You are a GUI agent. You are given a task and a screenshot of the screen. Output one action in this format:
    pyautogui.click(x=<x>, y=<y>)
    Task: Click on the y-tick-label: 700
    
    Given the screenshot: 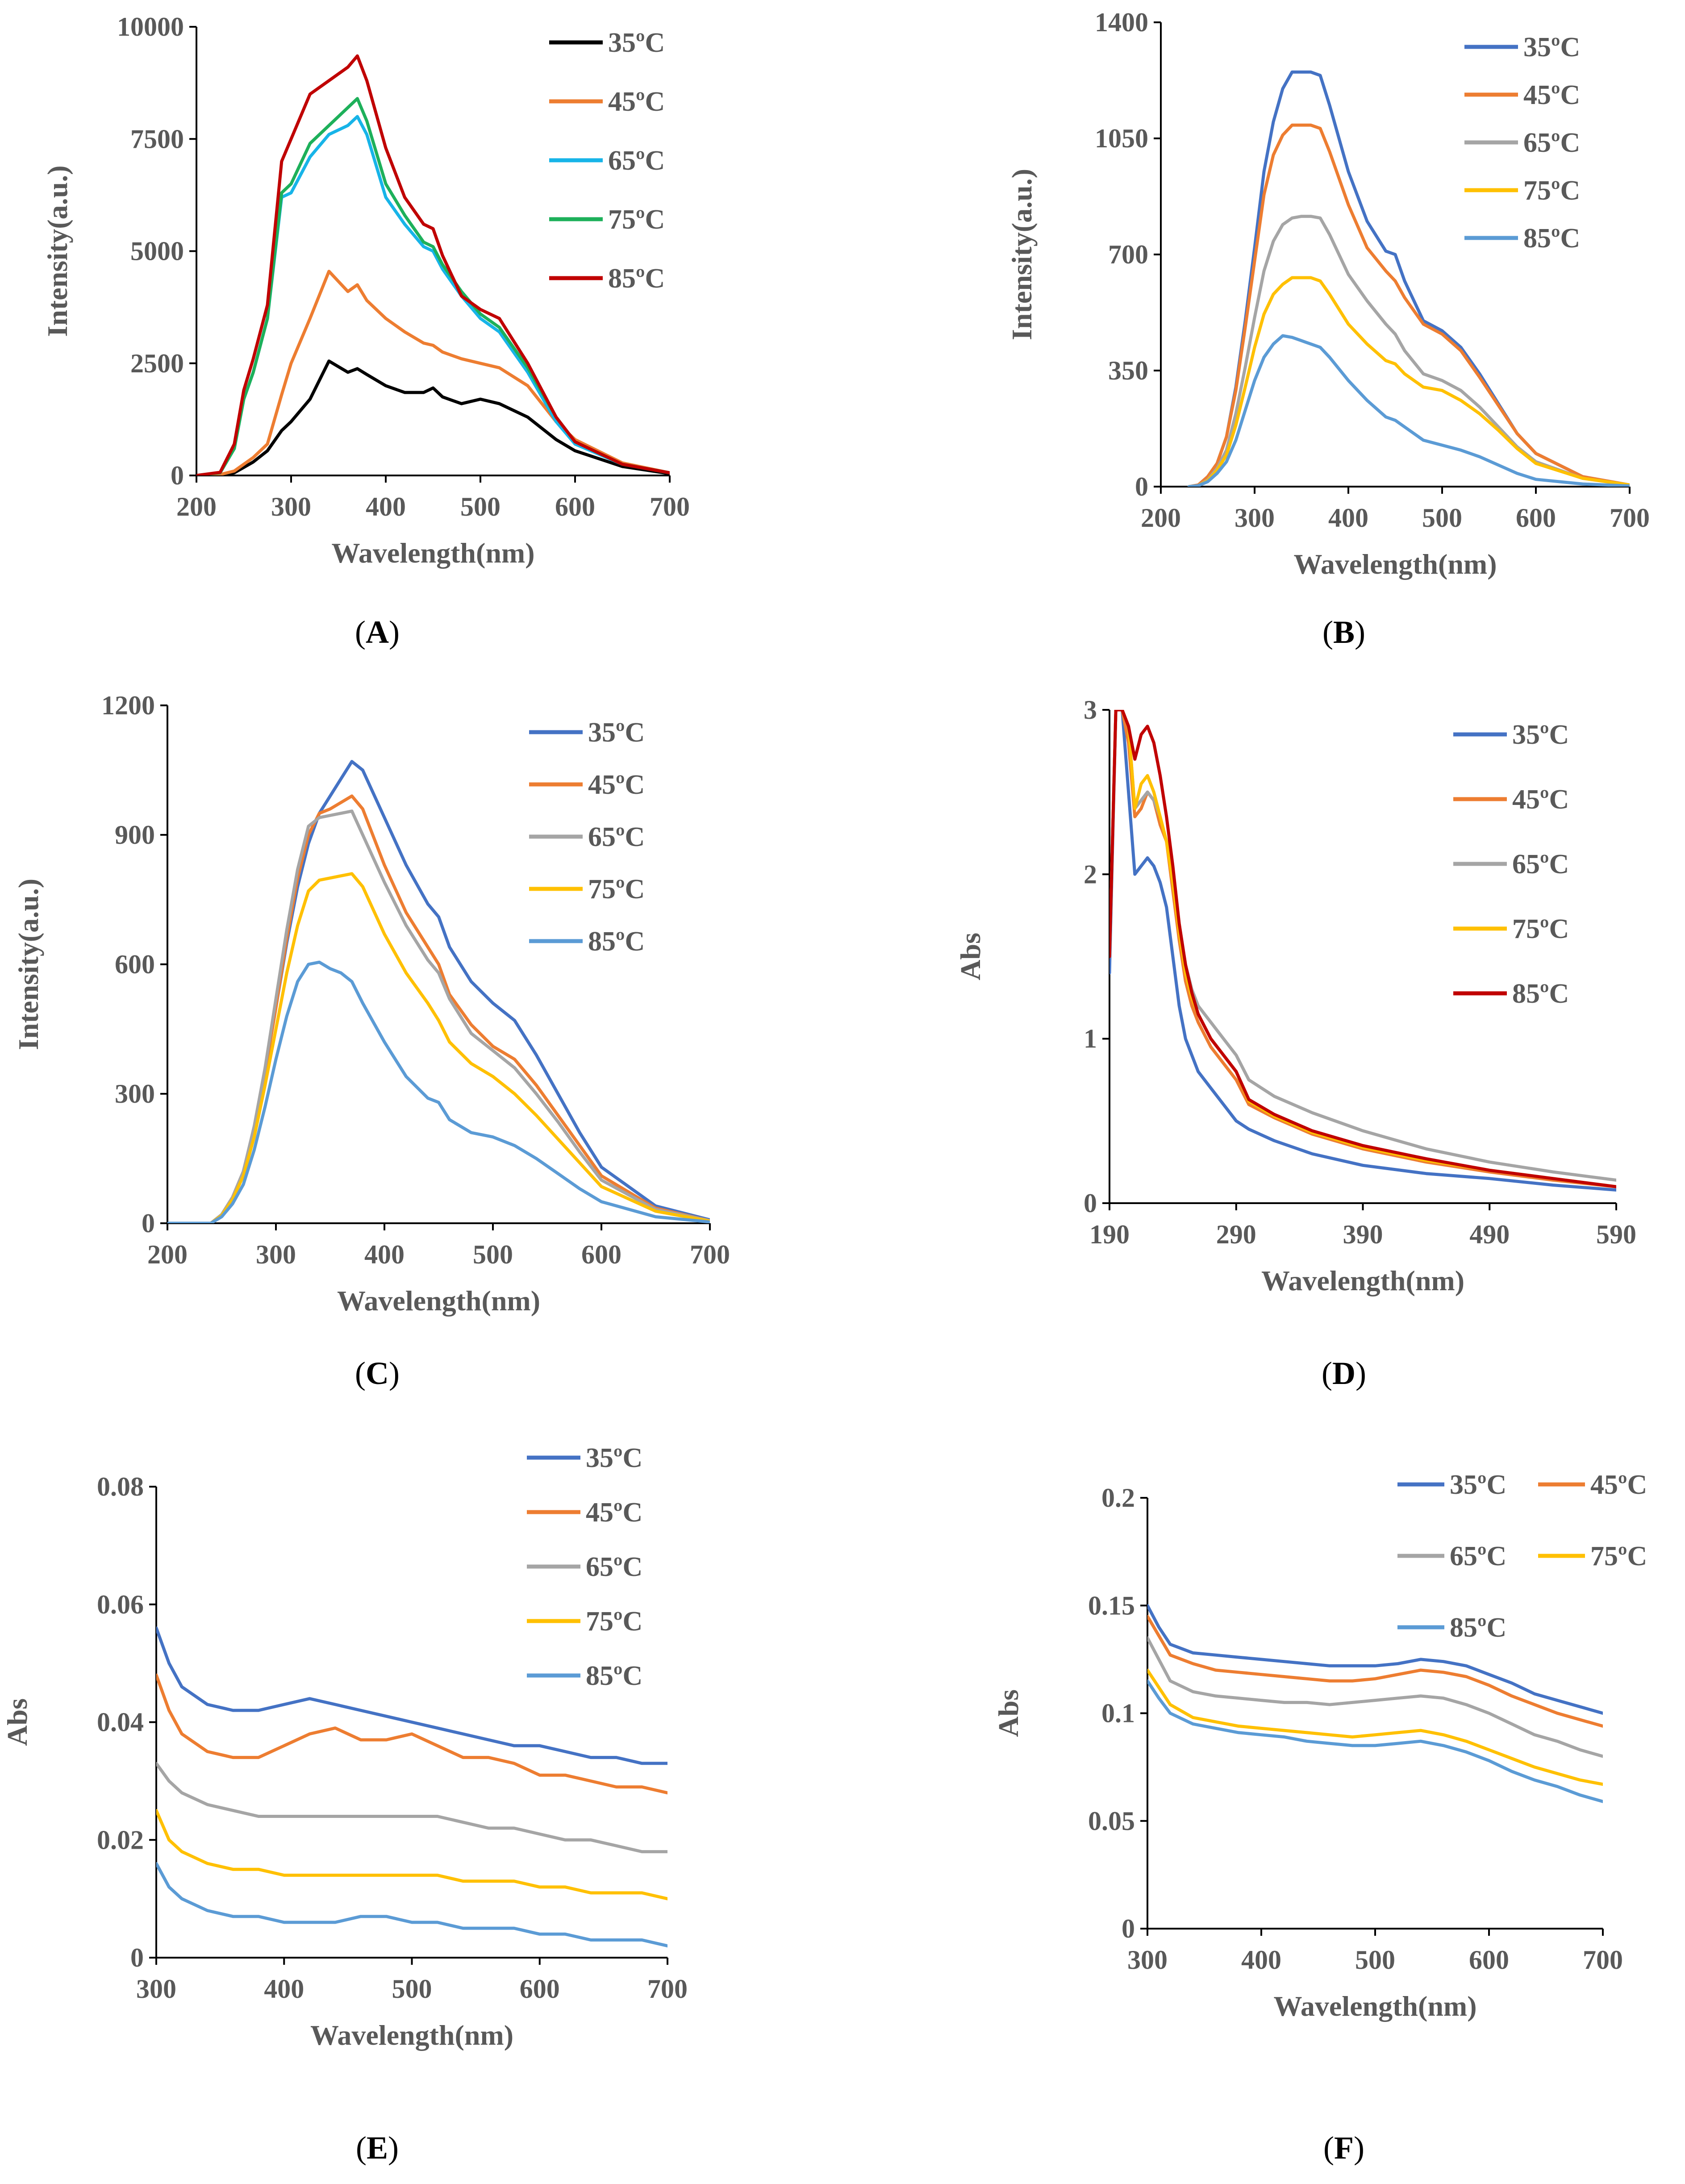 What is the action you would take?
    pyautogui.click(x=1128, y=254)
    